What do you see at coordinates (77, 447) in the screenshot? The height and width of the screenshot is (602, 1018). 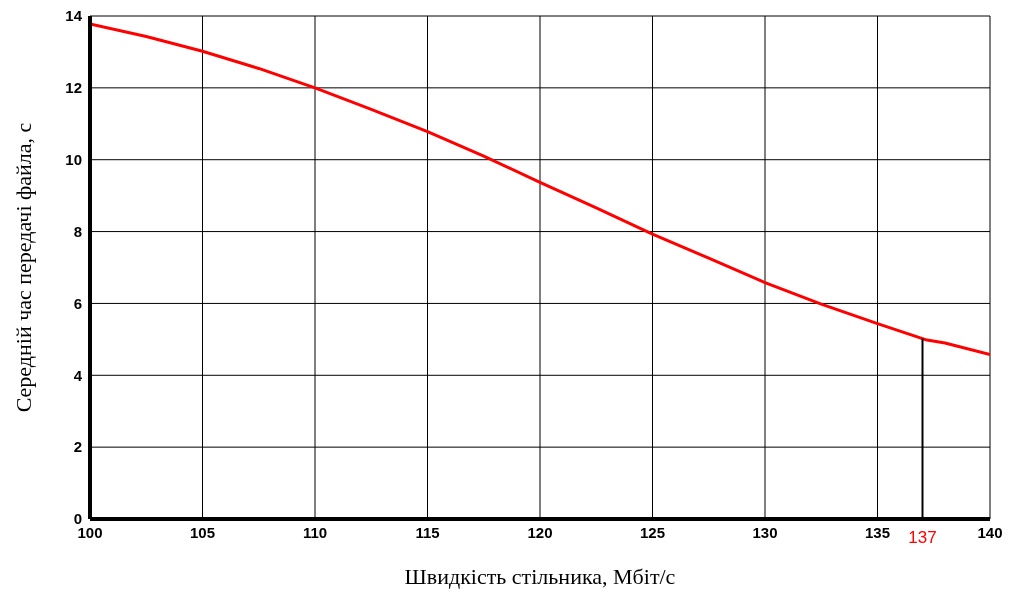 I see `y-tick-label: 2` at bounding box center [77, 447].